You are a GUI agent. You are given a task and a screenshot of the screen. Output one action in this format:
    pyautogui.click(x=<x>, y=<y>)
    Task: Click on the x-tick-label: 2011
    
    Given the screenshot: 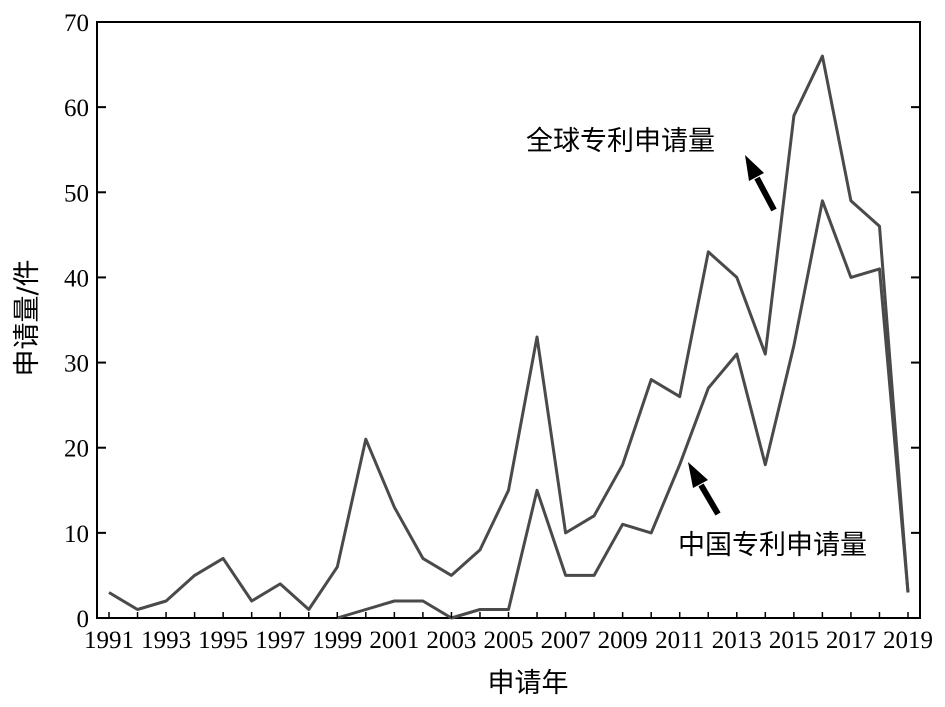 What is the action you would take?
    pyautogui.click(x=679, y=640)
    